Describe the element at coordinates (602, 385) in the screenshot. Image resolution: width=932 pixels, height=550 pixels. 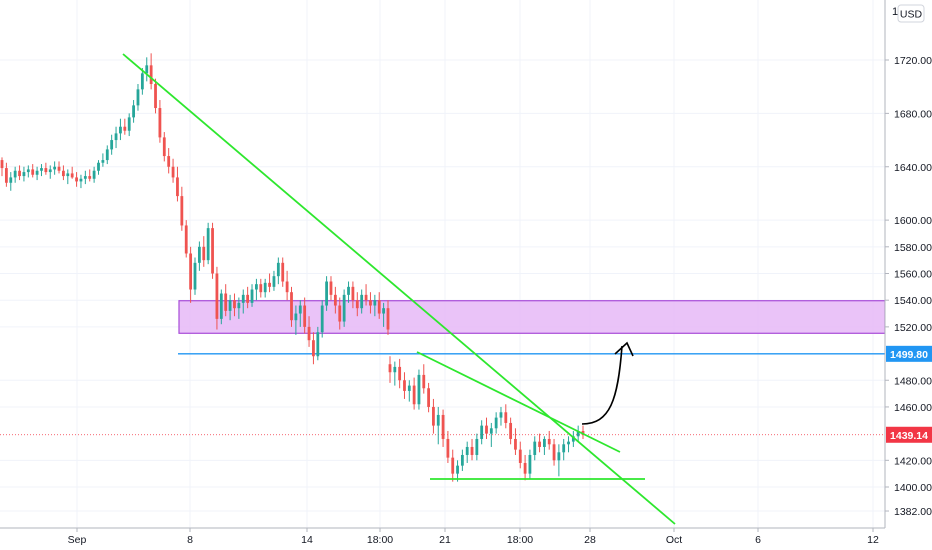
I see `projection-arrow` at that location.